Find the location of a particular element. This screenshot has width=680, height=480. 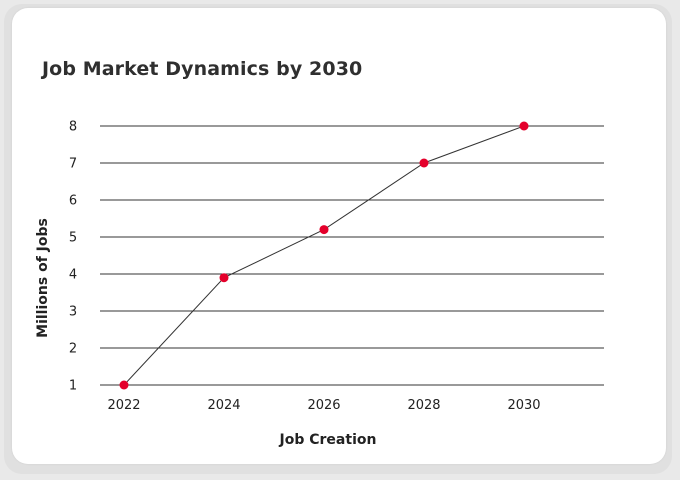

x-axis-label: Job Creation is located at coordinates (328, 440).